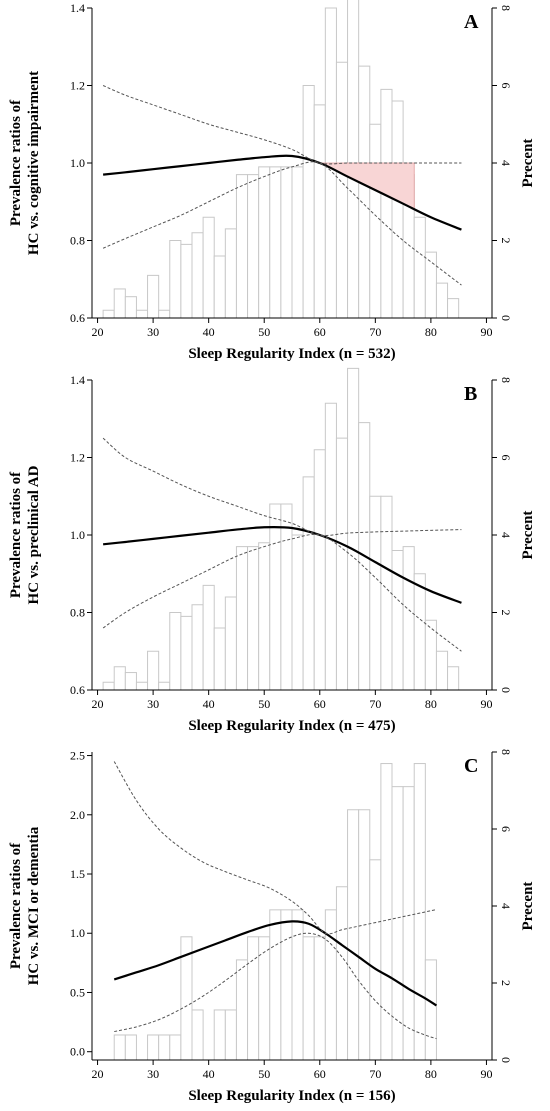  I want to click on y2-tick-label: 8, so click(506, 380).